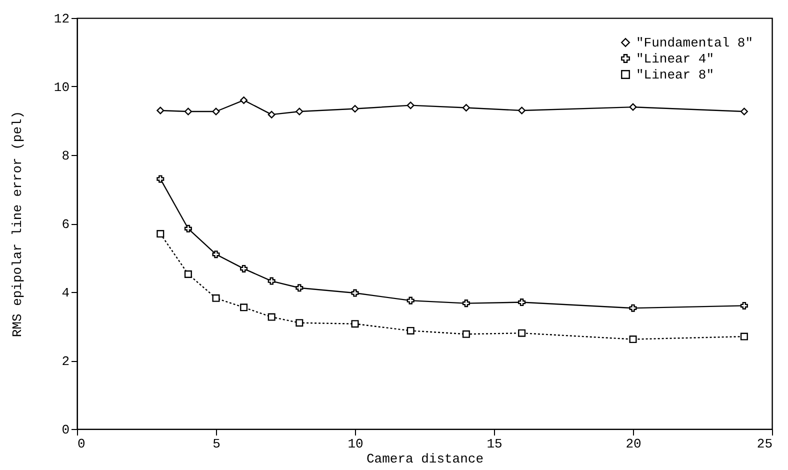 This screenshot has width=788, height=470. Describe the element at coordinates (634, 444) in the screenshot. I see `x-tick-label: 20` at that location.